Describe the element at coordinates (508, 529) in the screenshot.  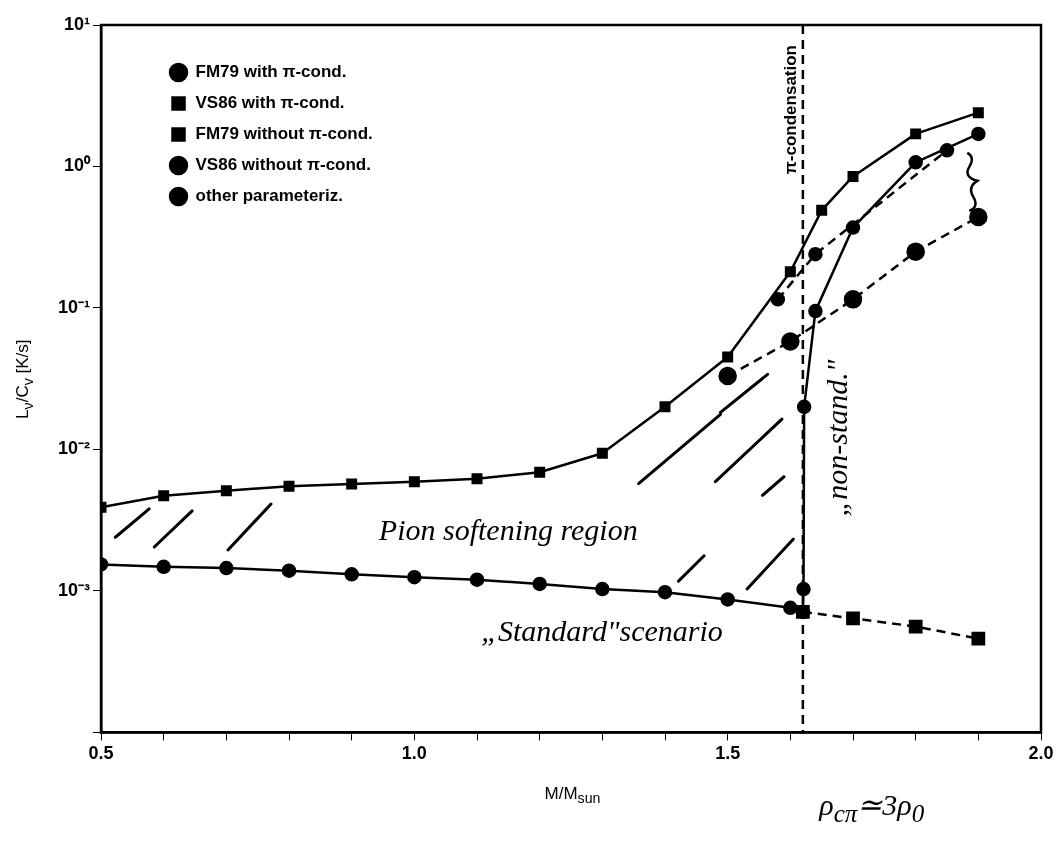
I see `annotation: Pion softening region` at that location.